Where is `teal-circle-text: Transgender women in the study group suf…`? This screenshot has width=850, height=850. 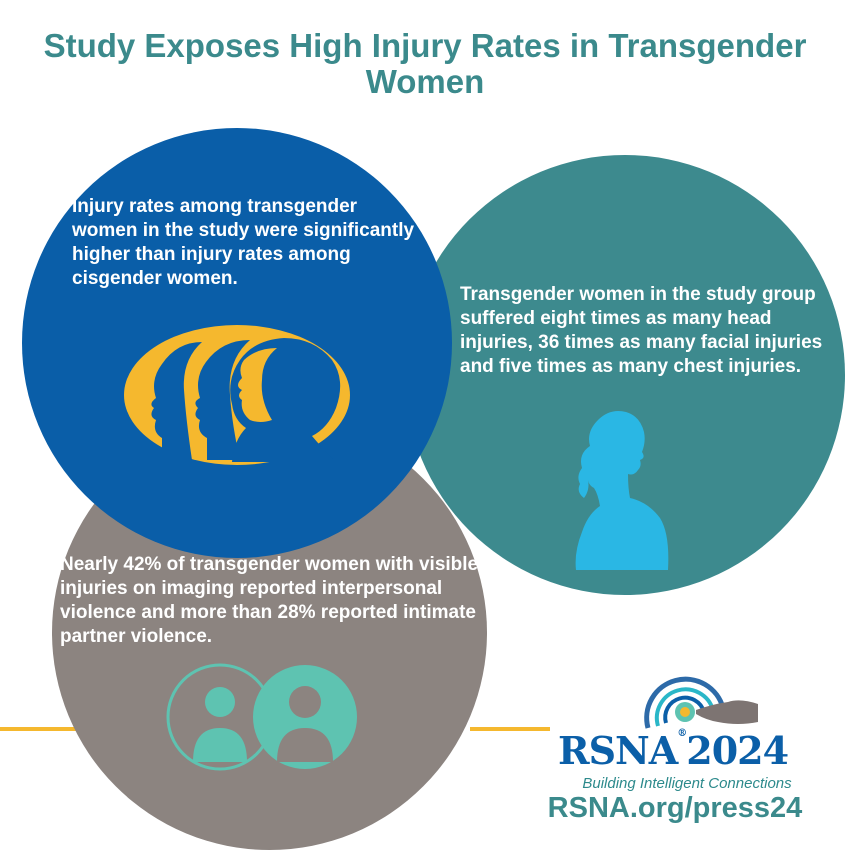 teal-circle-text: Transgender women in the study group suf… is located at coordinates (641, 330).